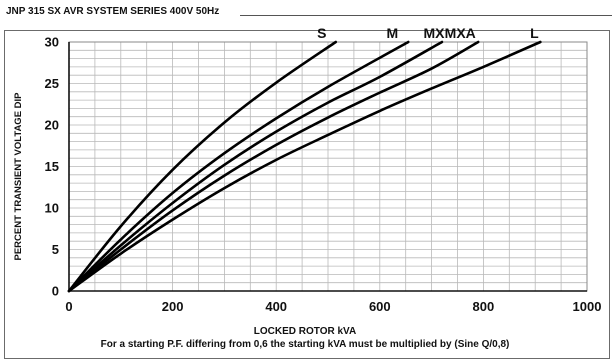  Describe the element at coordinates (276, 306) in the screenshot. I see `x-tick-label: 400` at that location.